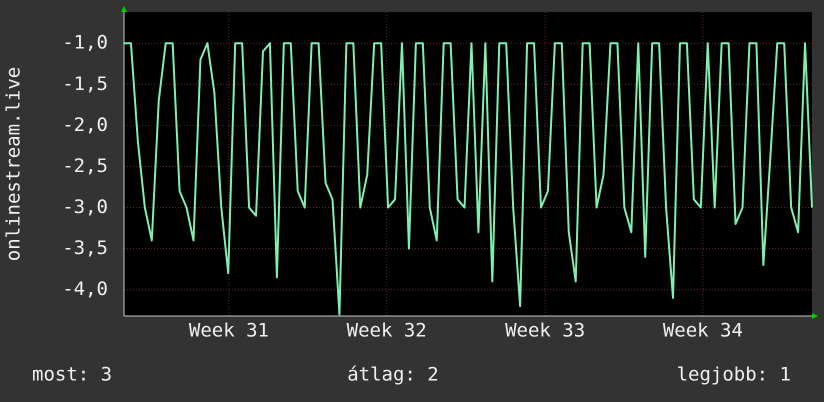 The width and height of the screenshot is (824, 402). Describe the element at coordinates (85, 84) in the screenshot. I see `y-tick-label: -1,5` at that location.